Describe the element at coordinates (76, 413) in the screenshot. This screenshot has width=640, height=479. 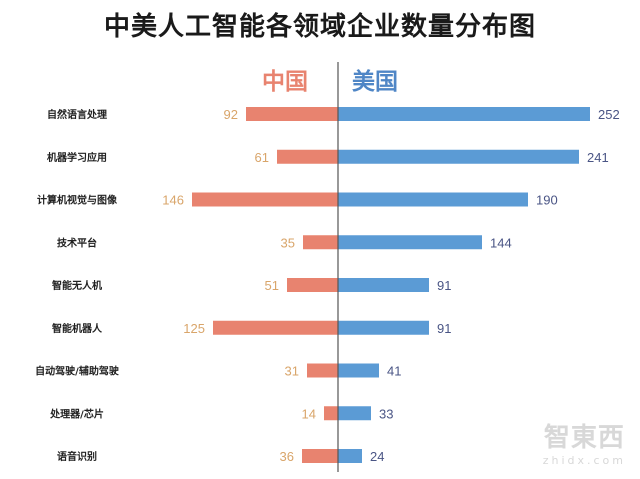
I see `category-label: 处理器/芯片` at that location.